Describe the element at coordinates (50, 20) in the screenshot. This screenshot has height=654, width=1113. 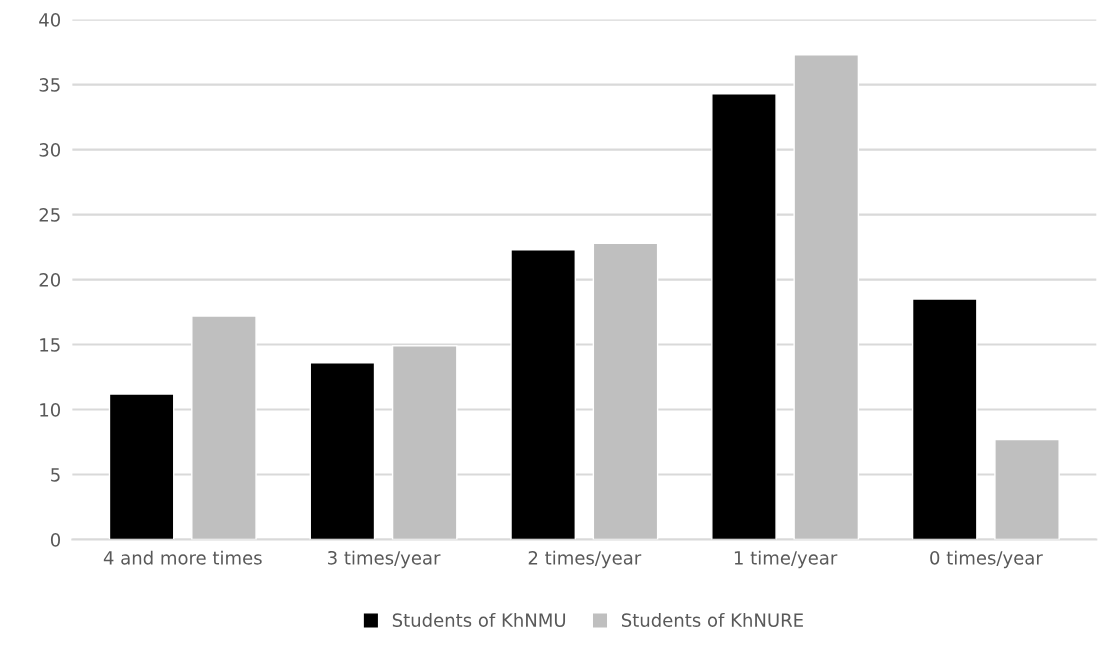
I see `y-tick-label: 40` at that location.